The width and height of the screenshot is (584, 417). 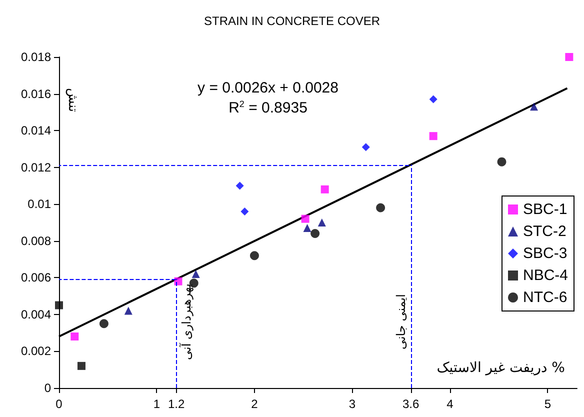 What do you see at coordinates (72, 100) in the screenshot?
I see `y-axis-title: تنش` at bounding box center [72, 100].